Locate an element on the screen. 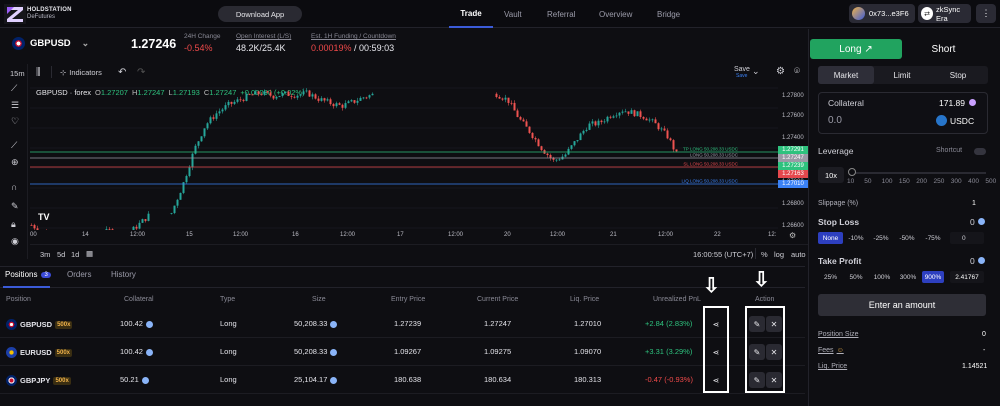 Image resolution: width=1000 pixels, height=406 pixels. nav-referral: Referral is located at coordinates (561, 14).